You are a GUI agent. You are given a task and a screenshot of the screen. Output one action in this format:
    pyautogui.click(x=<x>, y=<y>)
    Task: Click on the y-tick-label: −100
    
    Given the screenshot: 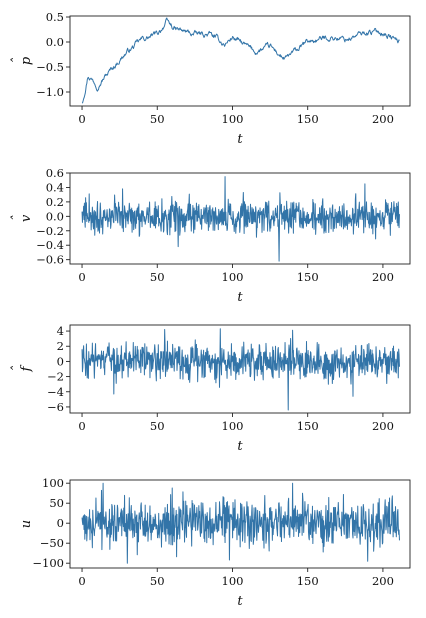 What is the action you would take?
    pyautogui.click(x=48, y=563)
    